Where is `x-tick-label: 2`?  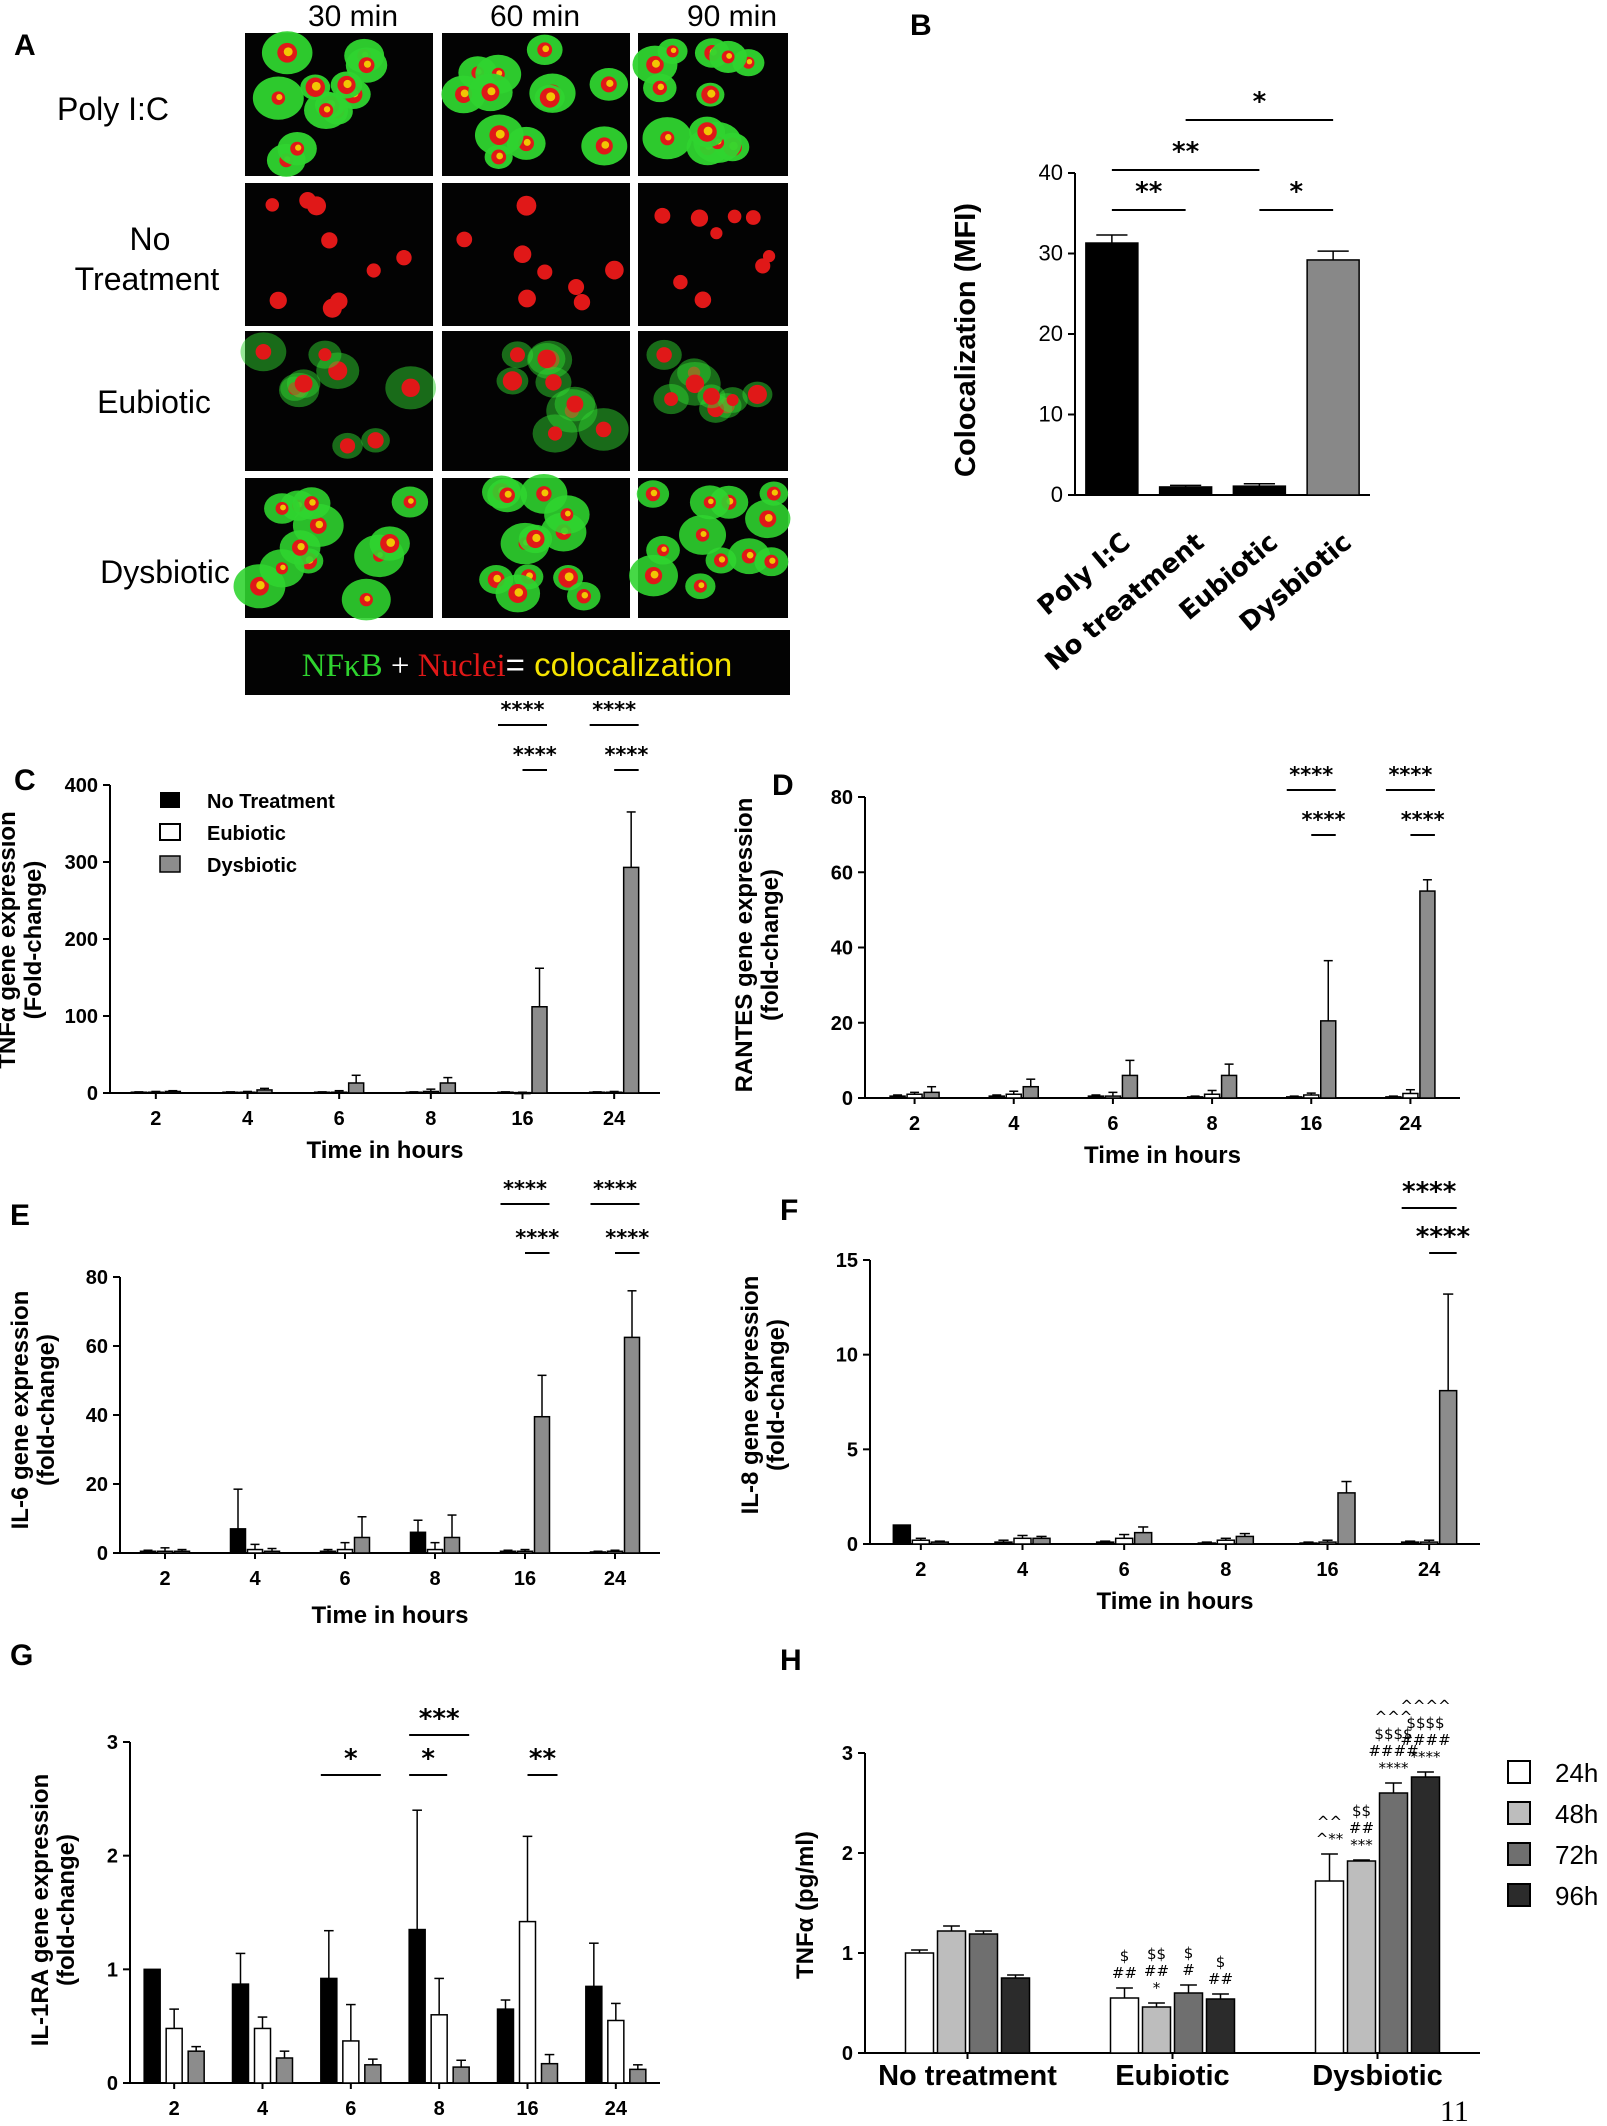
x-tick-label: 2 is located at coordinates (164, 1579).